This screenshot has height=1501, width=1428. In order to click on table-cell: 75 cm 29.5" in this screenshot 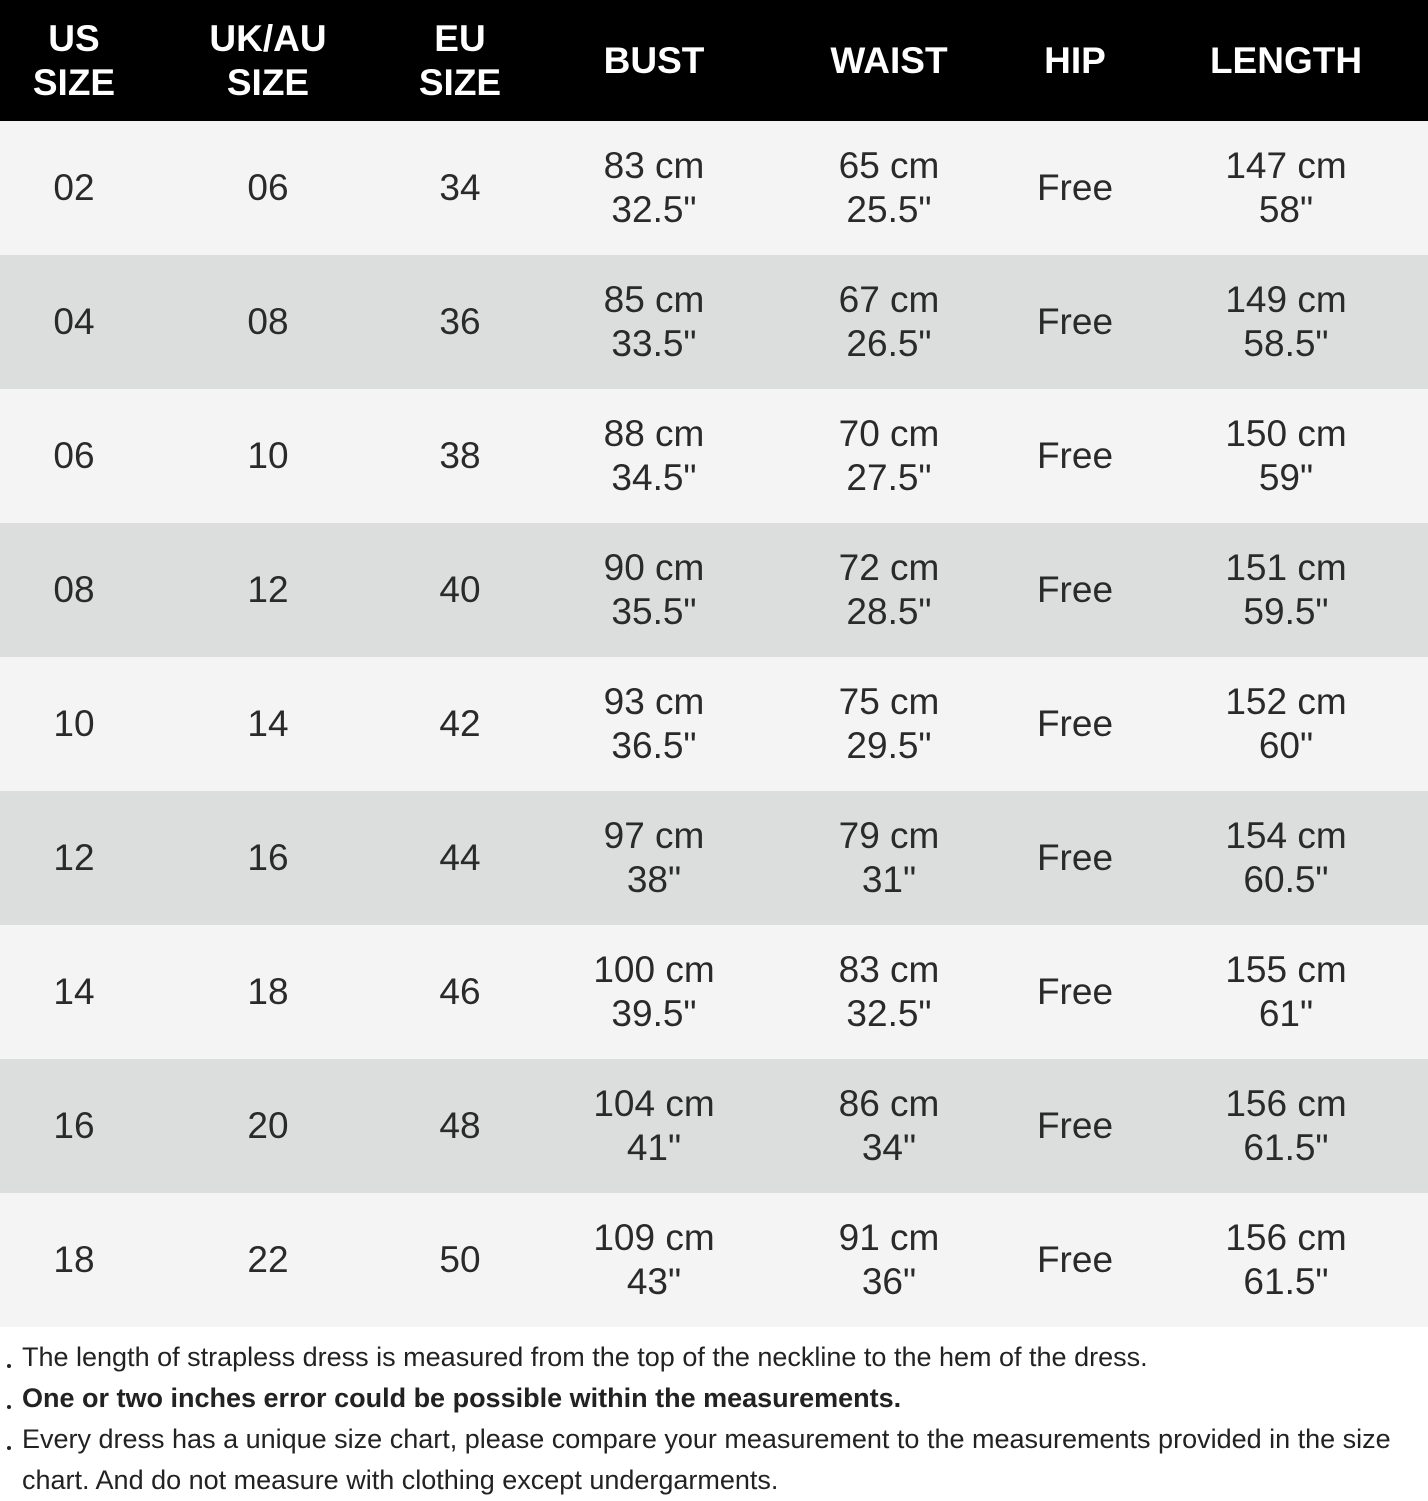, I will do `click(889, 724)`.